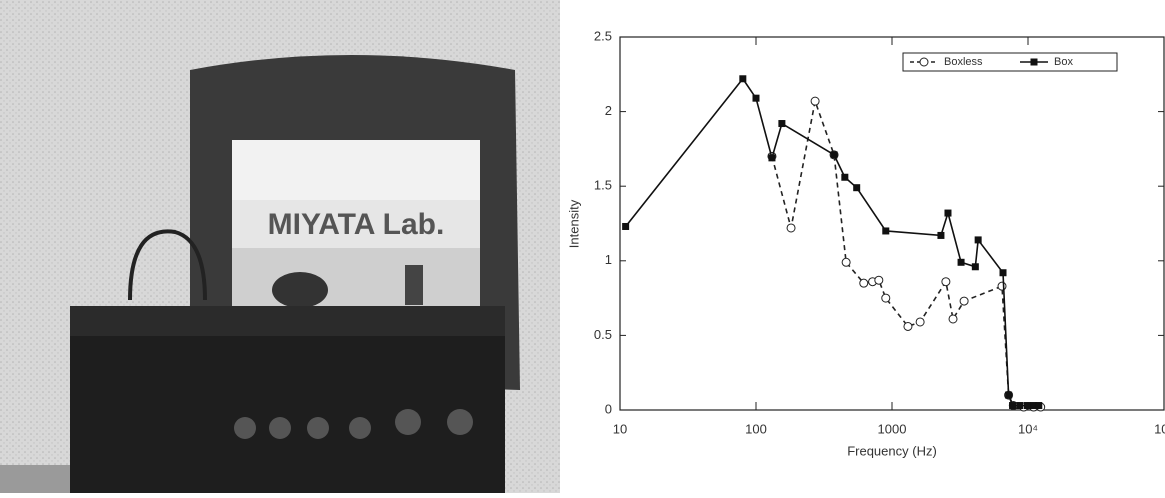 The image size is (1165, 498). Describe the element at coordinates (603, 185) in the screenshot. I see `y-tick-label: 1.5` at that location.